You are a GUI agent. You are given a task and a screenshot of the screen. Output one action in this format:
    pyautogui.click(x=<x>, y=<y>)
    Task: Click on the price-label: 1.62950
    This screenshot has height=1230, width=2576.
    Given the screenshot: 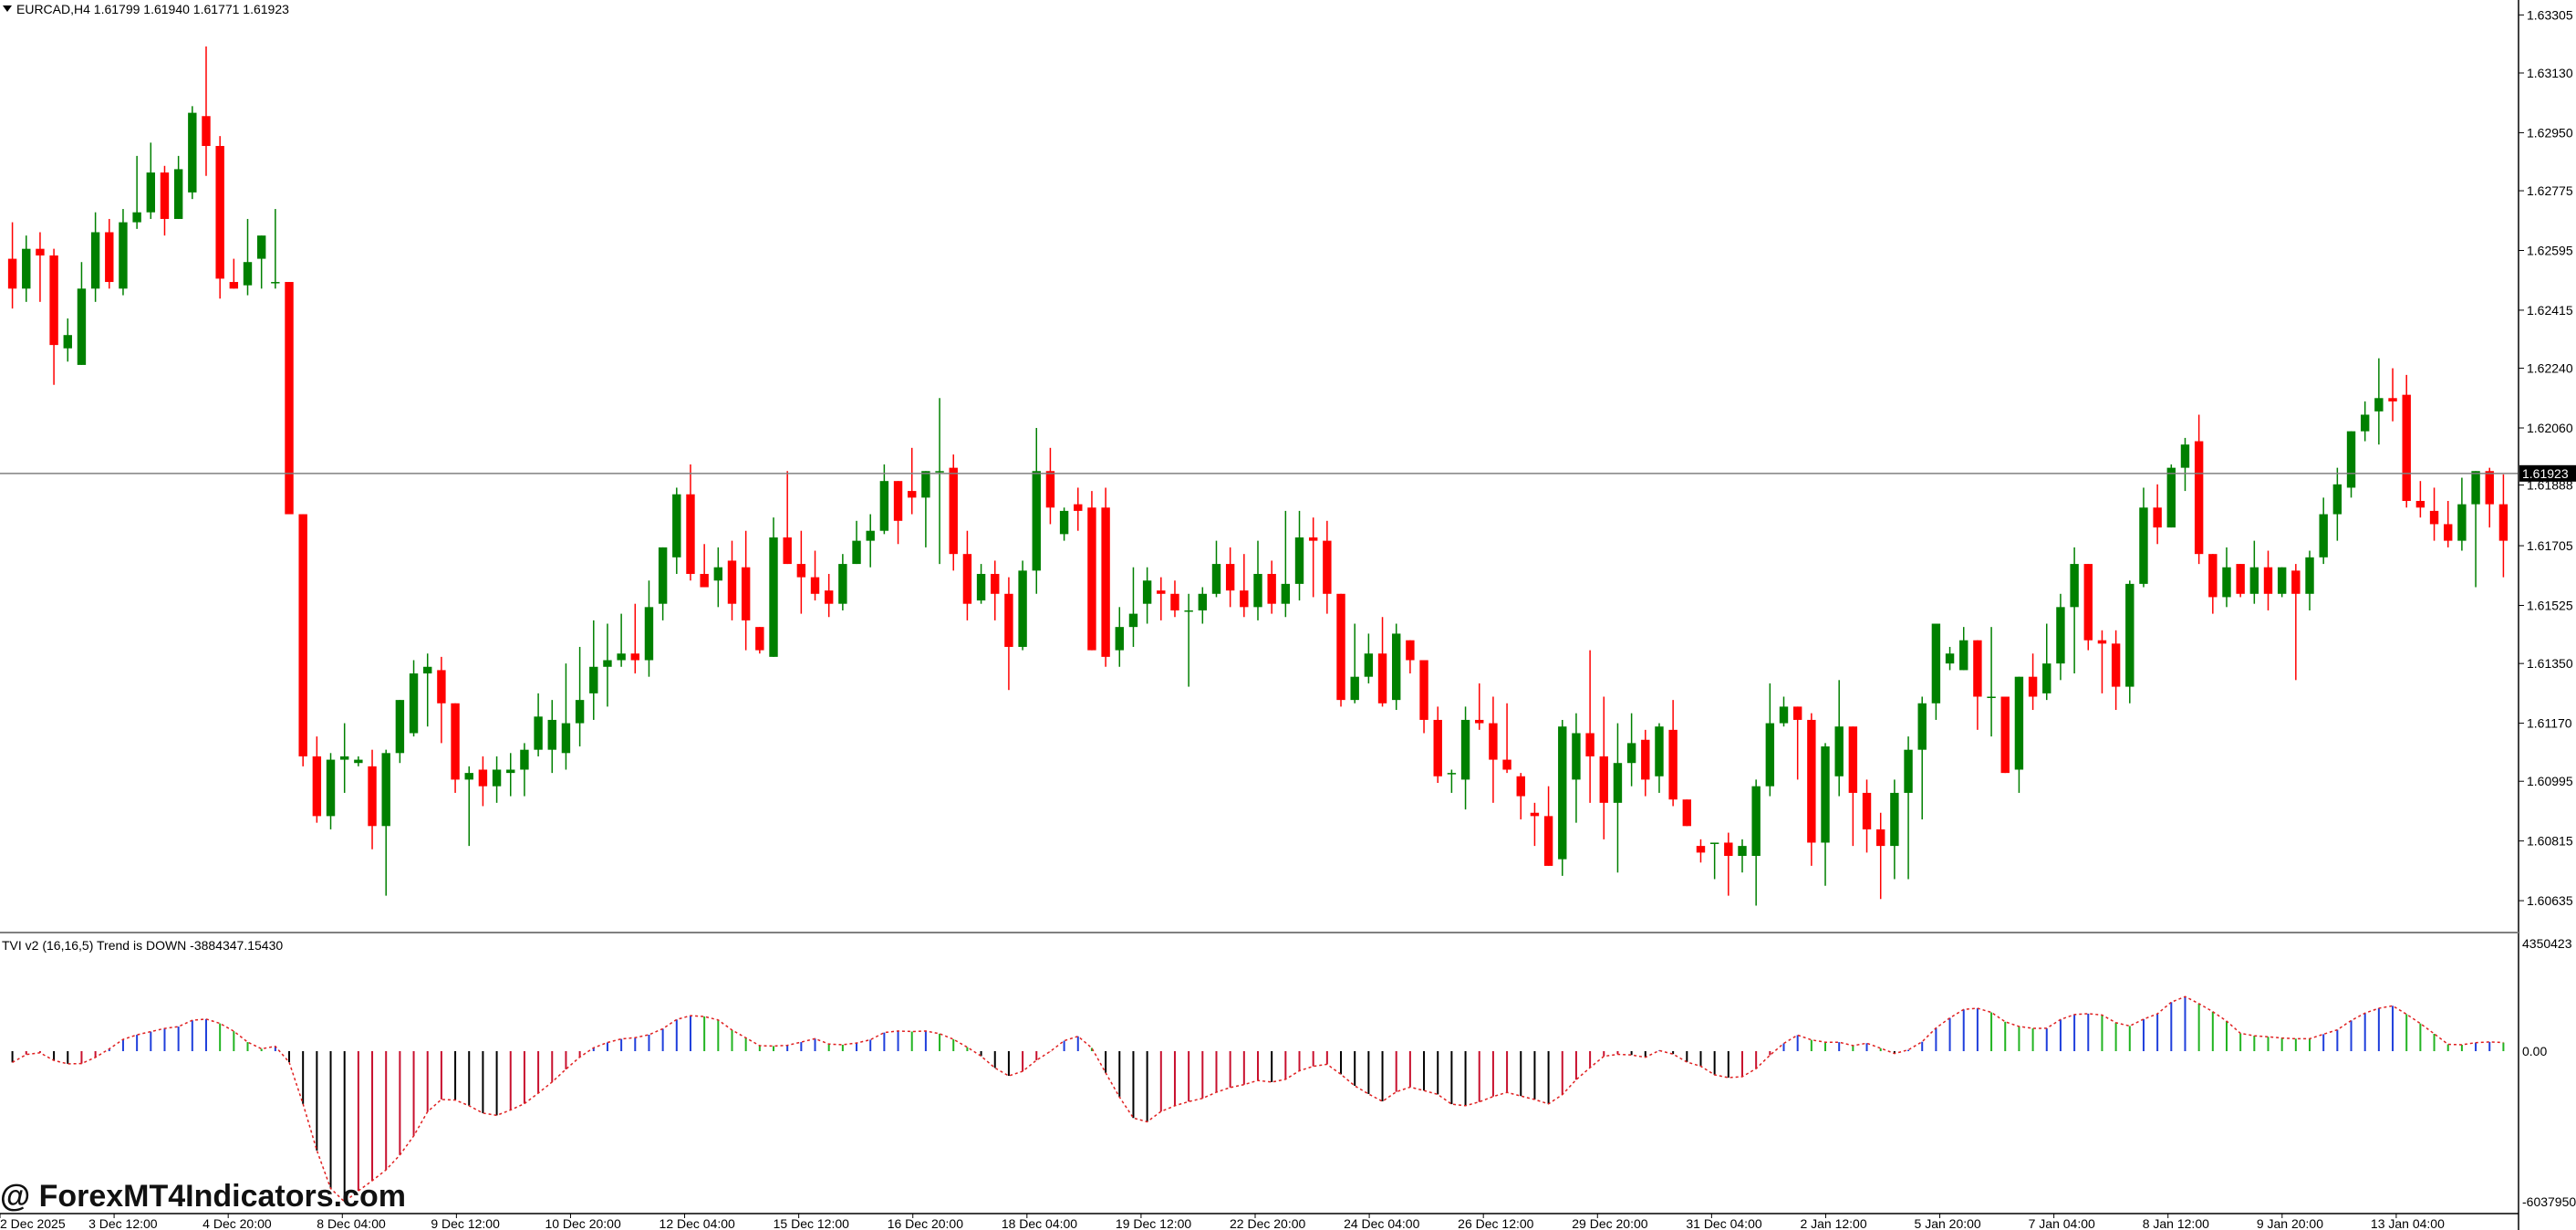 What is the action you would take?
    pyautogui.click(x=2550, y=132)
    